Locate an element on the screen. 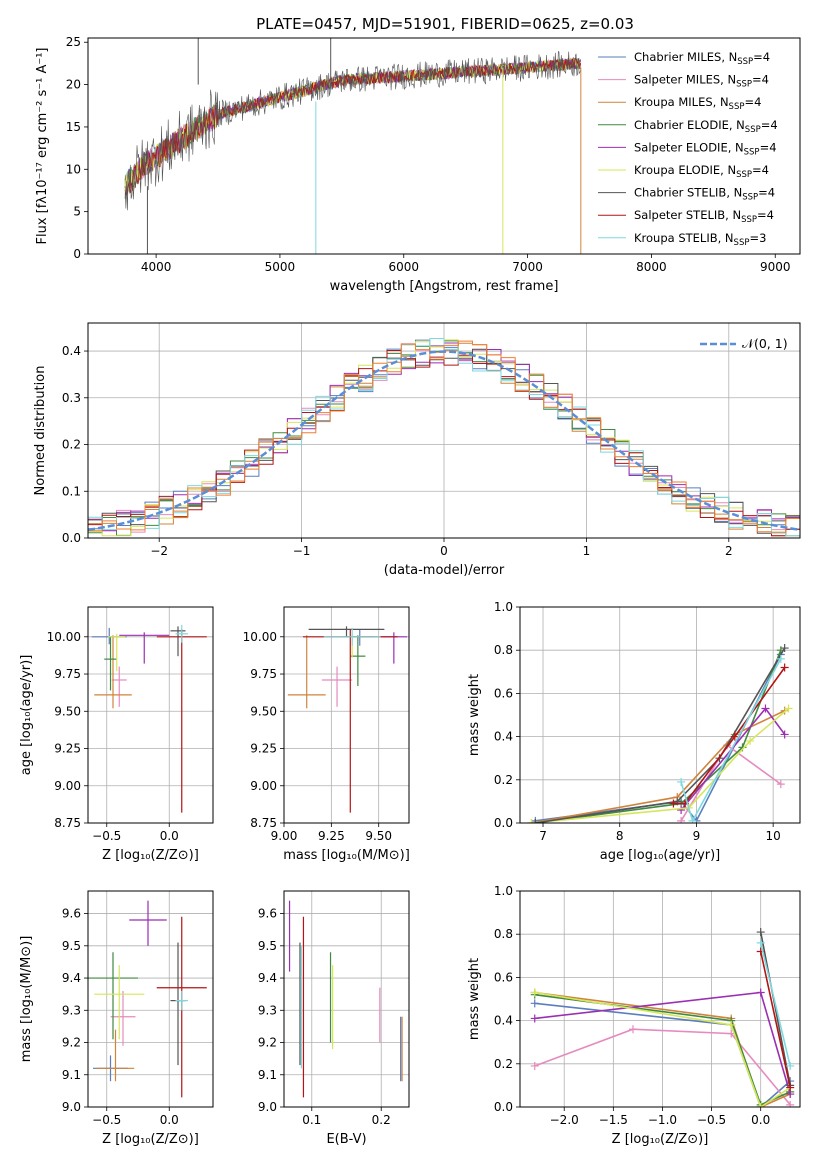 This screenshot has width=819, height=1170. legend-entry: 𝒩(0, 1) is located at coordinates (765, 343).